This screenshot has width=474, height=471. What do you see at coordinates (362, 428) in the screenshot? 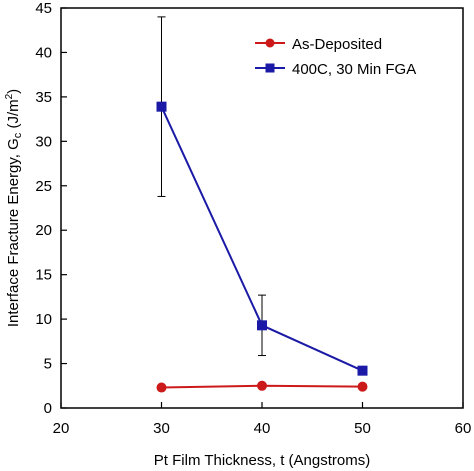
I see `x-tick-label: 50` at bounding box center [362, 428].